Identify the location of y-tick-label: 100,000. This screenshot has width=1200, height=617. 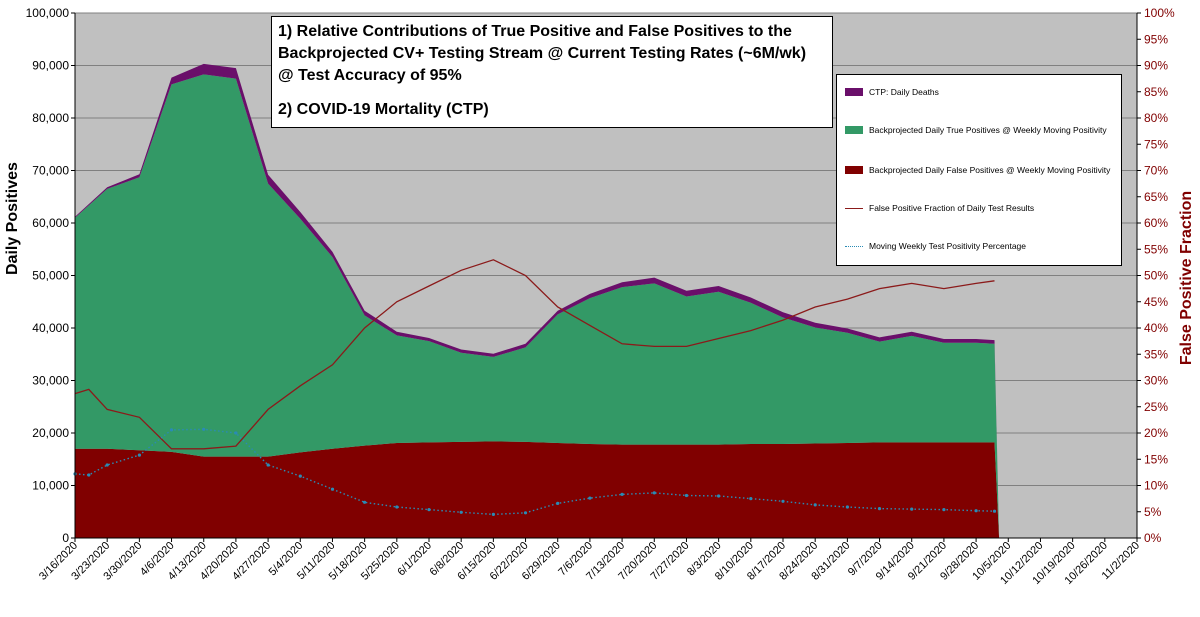
(48, 13).